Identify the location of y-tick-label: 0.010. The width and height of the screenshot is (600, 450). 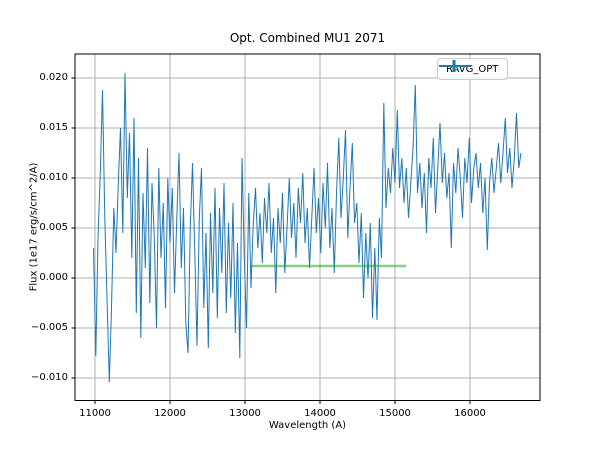
(53, 177).